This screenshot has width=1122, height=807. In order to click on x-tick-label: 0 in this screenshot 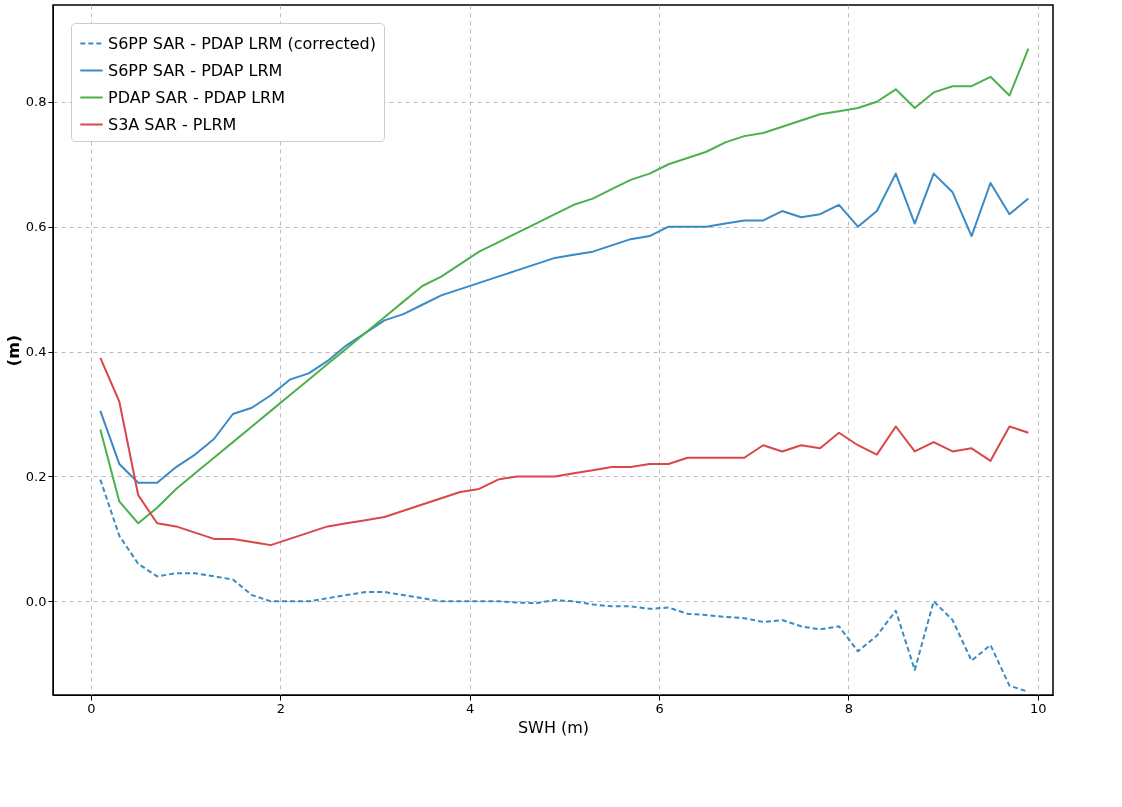, I will do `click(91, 708)`.